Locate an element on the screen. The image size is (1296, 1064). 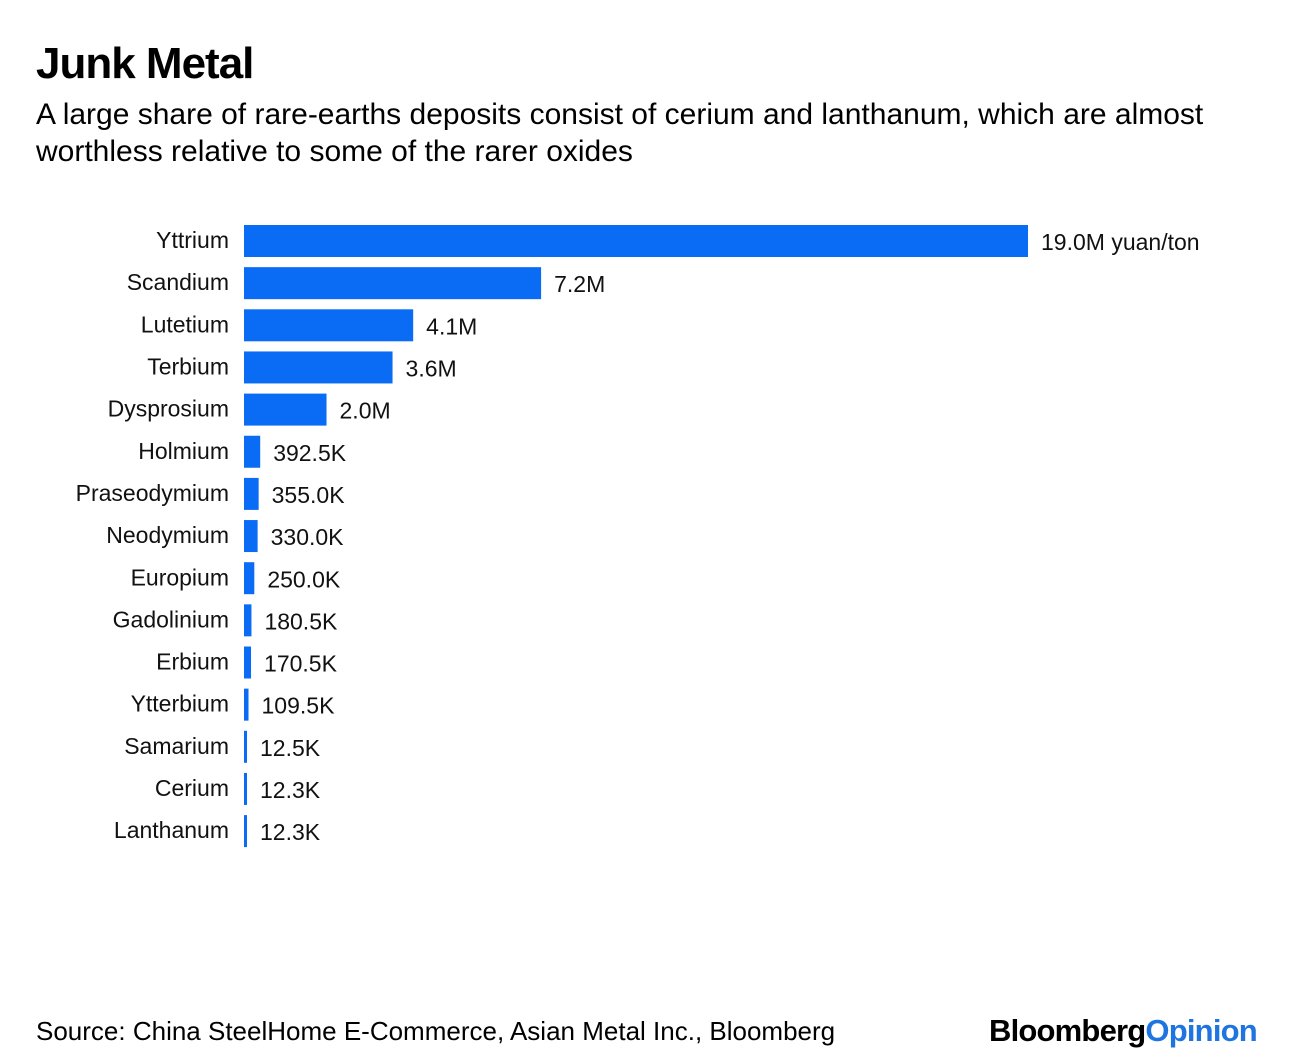
category-label-samarium: Samarium is located at coordinates (176, 746).